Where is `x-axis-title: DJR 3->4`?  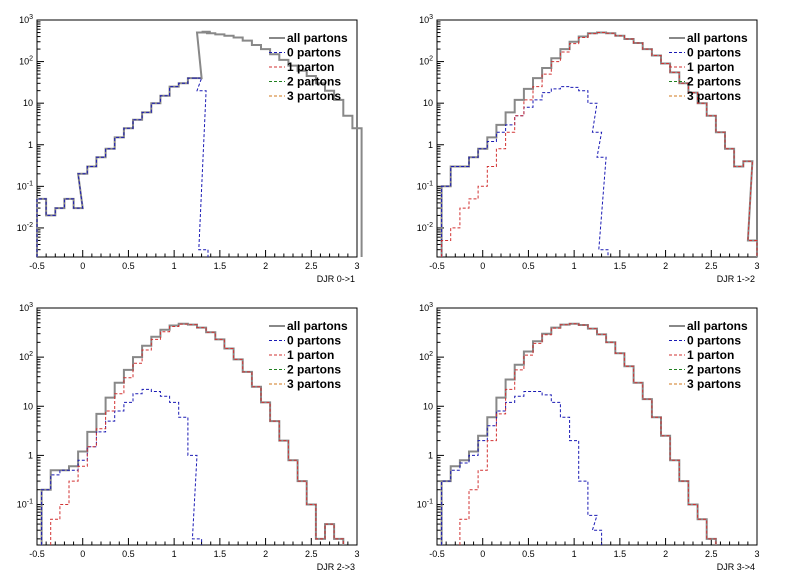 x-axis-title: DJR 3->4 is located at coordinates (736, 567).